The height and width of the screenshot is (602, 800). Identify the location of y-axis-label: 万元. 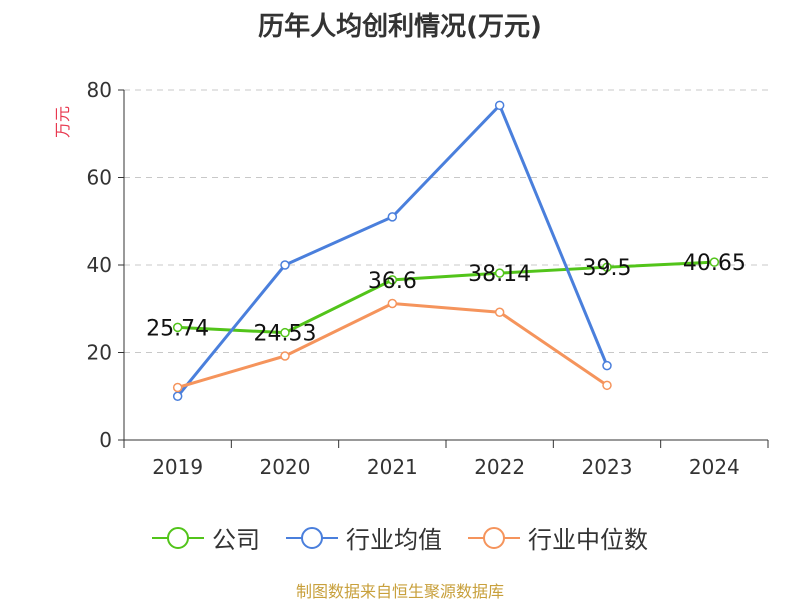
(62, 122).